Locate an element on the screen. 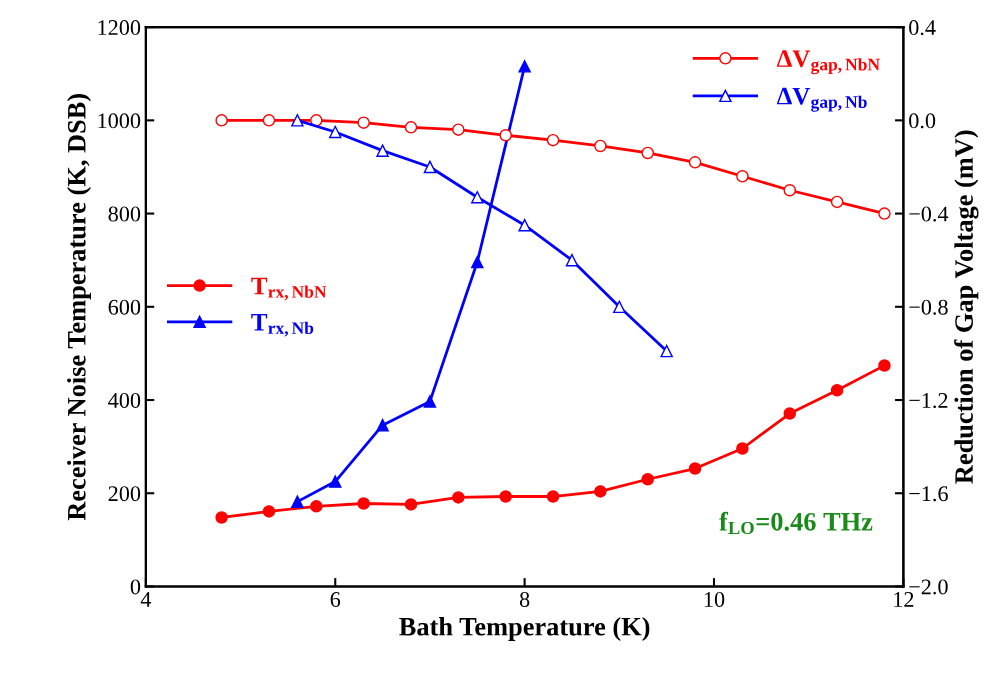 The width and height of the screenshot is (1006, 678). y2-tick-label: 0.4 is located at coordinates (922, 28).